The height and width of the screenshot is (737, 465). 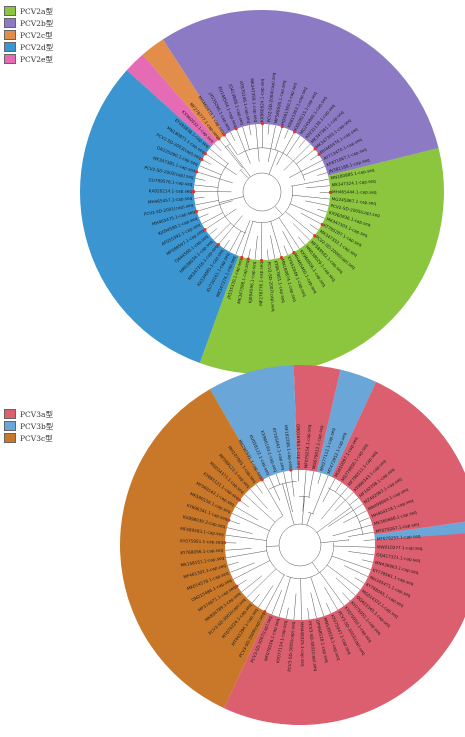 I want to click on tip-label: KX828214.1-cap.seq, so click(x=171, y=190).